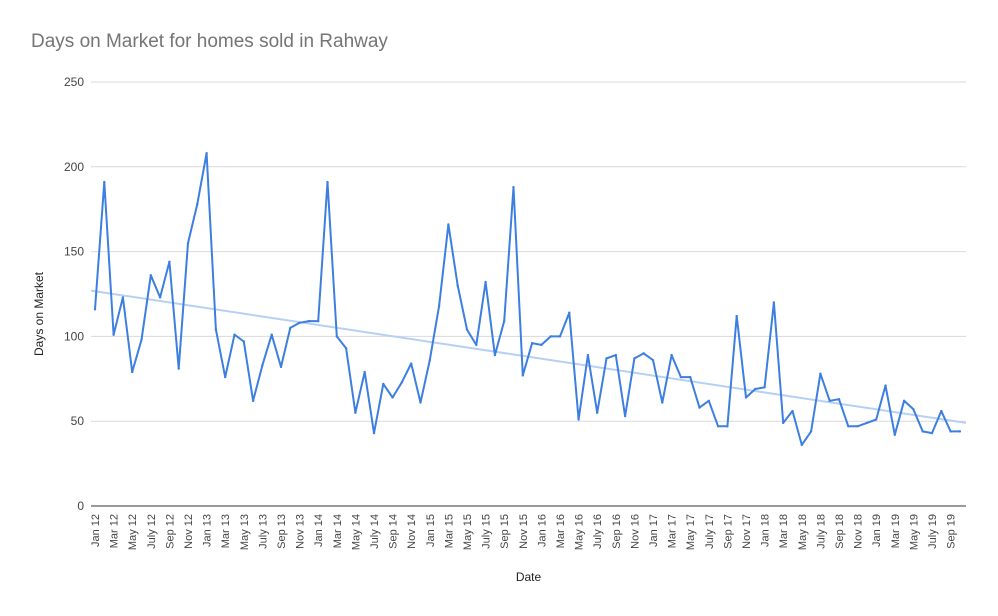 The image size is (998, 616). What do you see at coordinates (561, 531) in the screenshot?
I see `x-tick-label: Mar 16` at bounding box center [561, 531].